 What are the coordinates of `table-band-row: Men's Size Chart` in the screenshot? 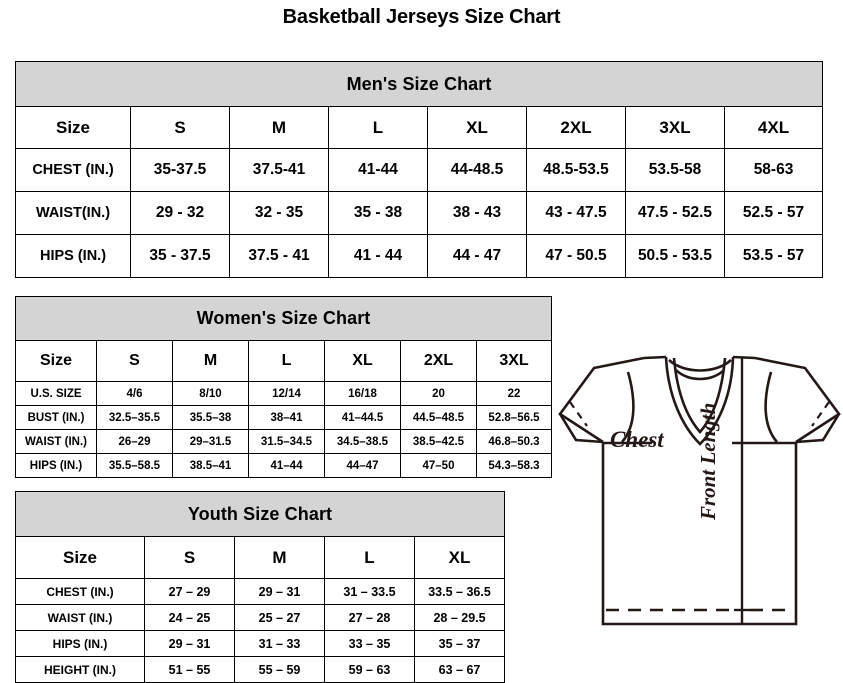 It's located at (419, 84).